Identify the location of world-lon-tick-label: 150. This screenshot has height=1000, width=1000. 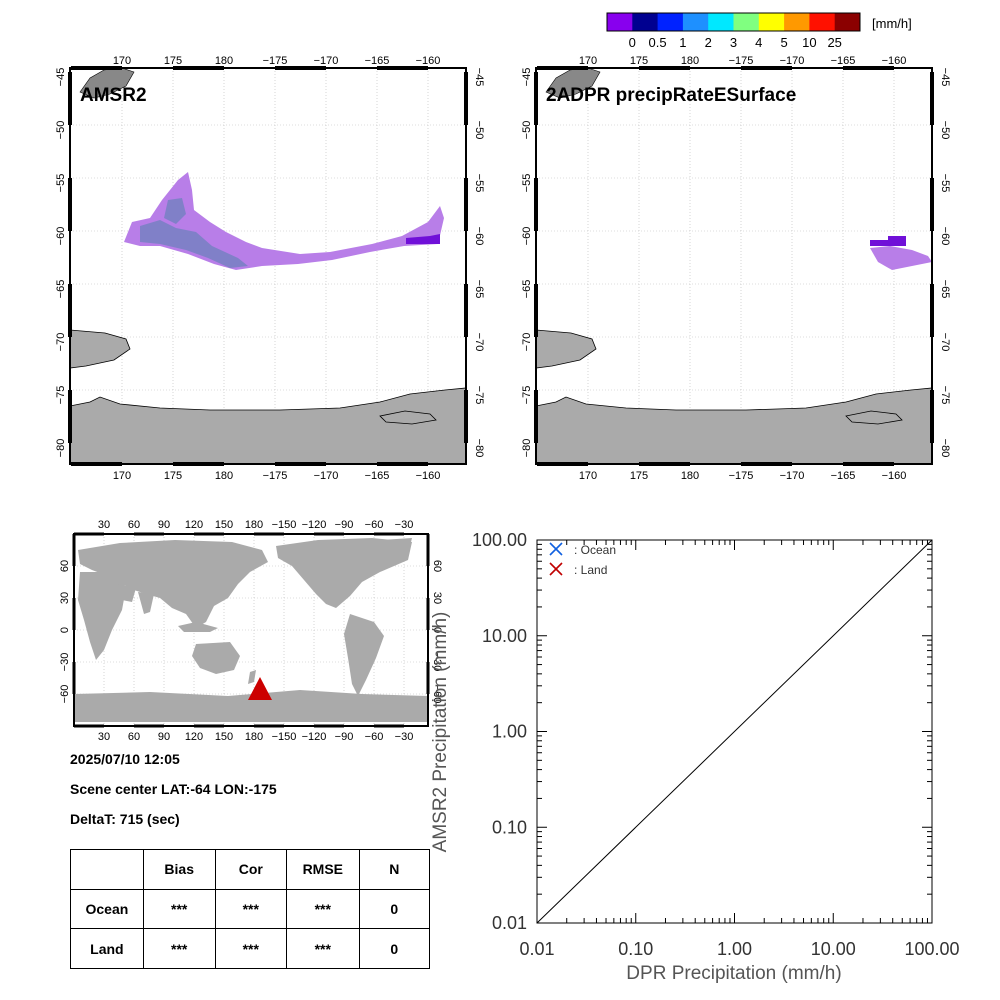
(224, 525).